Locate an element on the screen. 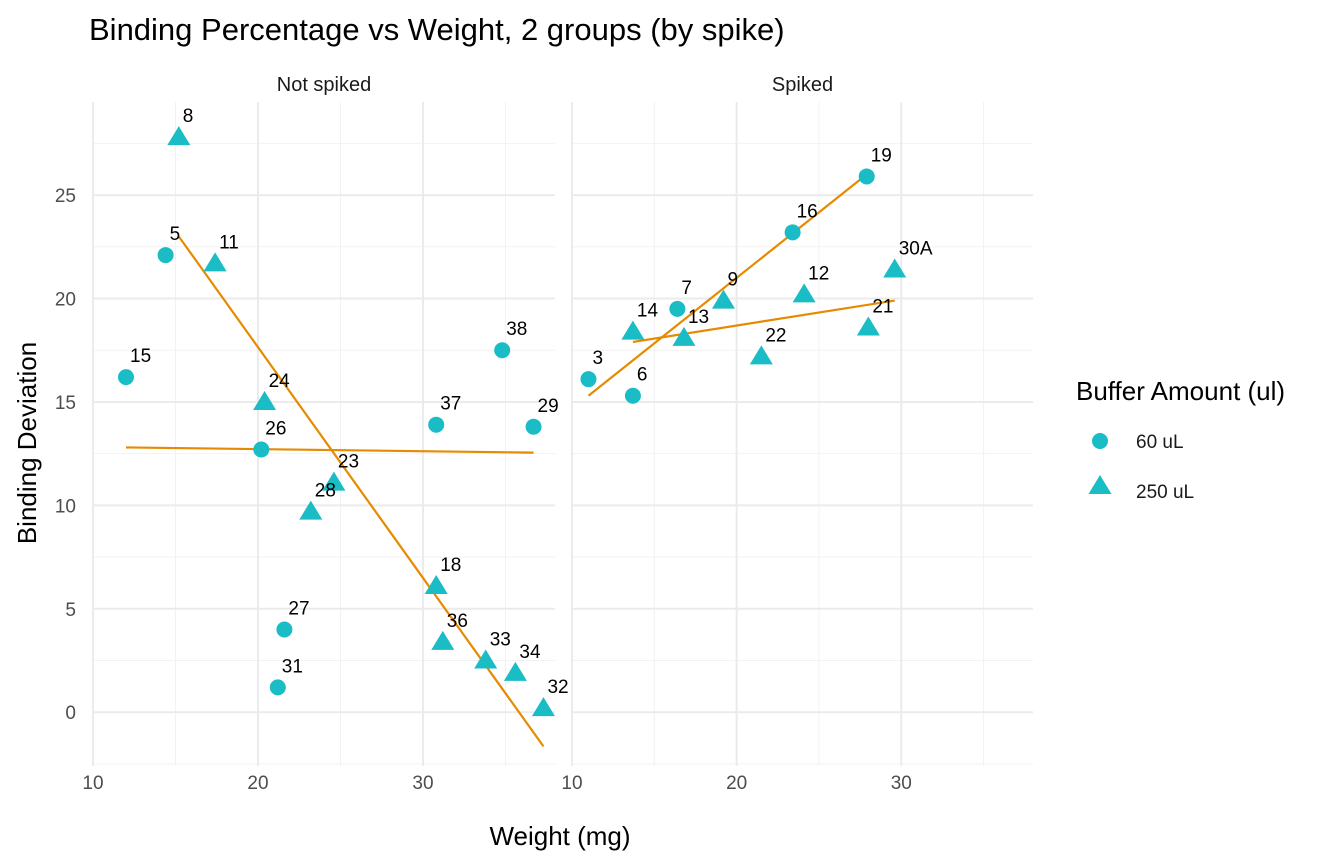  y-tick-label: 10 is located at coordinates (65, 506).